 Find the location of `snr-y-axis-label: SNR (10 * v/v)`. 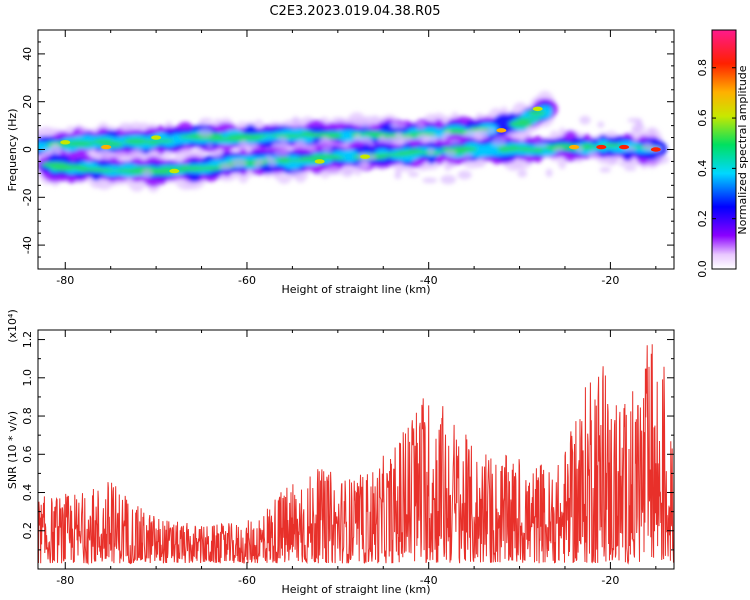

snr-y-axis-label: SNR (10 * v/v) is located at coordinates (12, 450).